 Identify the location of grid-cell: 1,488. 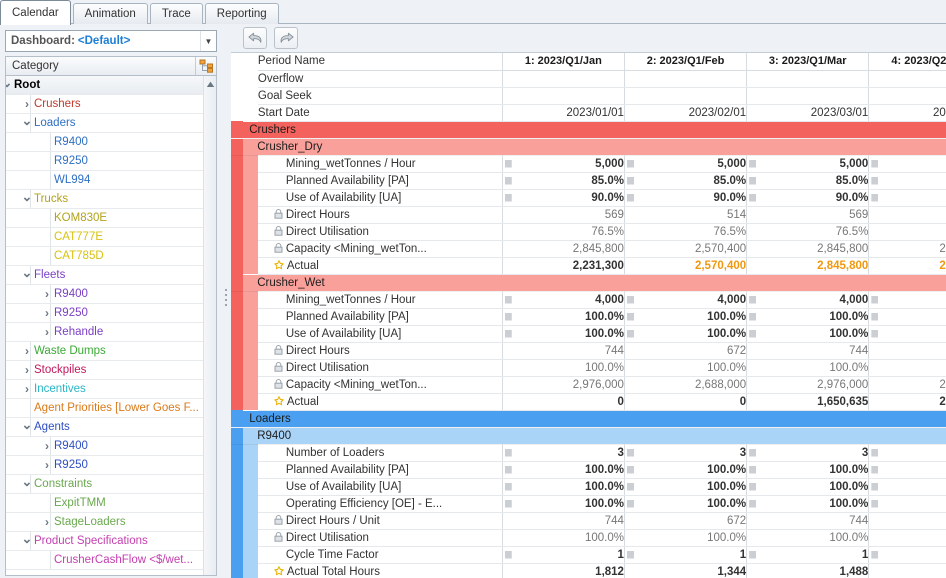
(808, 570).